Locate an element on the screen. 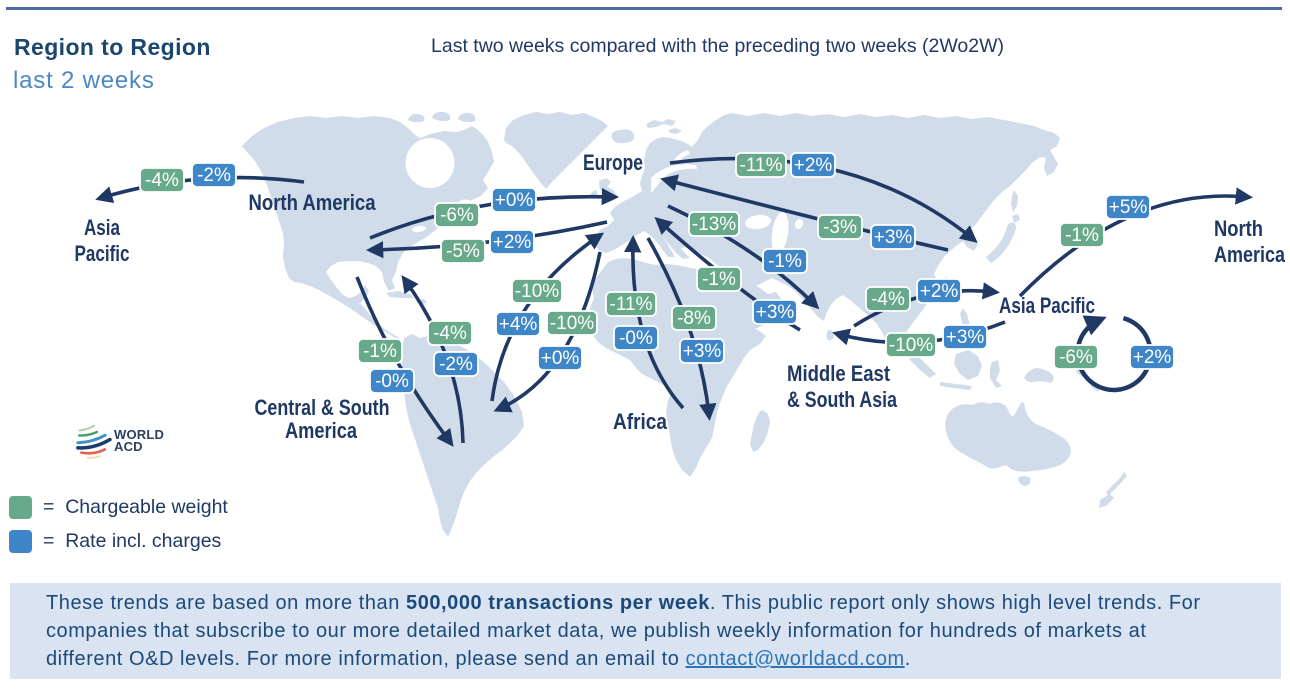 This screenshot has height=694, width=1290. svg-text: Central & South is located at coordinates (322, 407).